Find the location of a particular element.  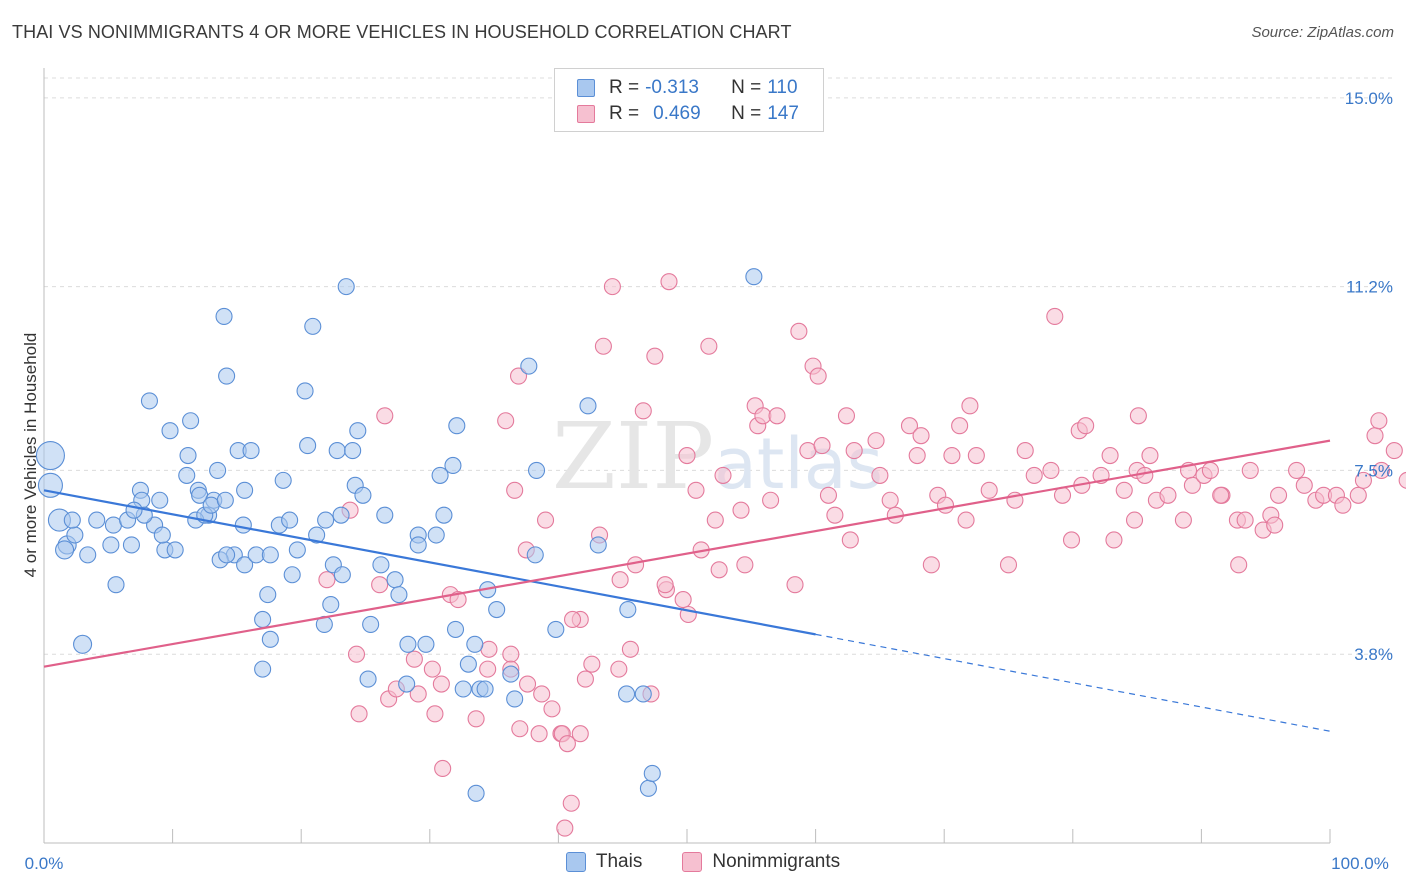

legend-row-thais: R = -0.313 N = 110 is located at coordinates (687, 88).